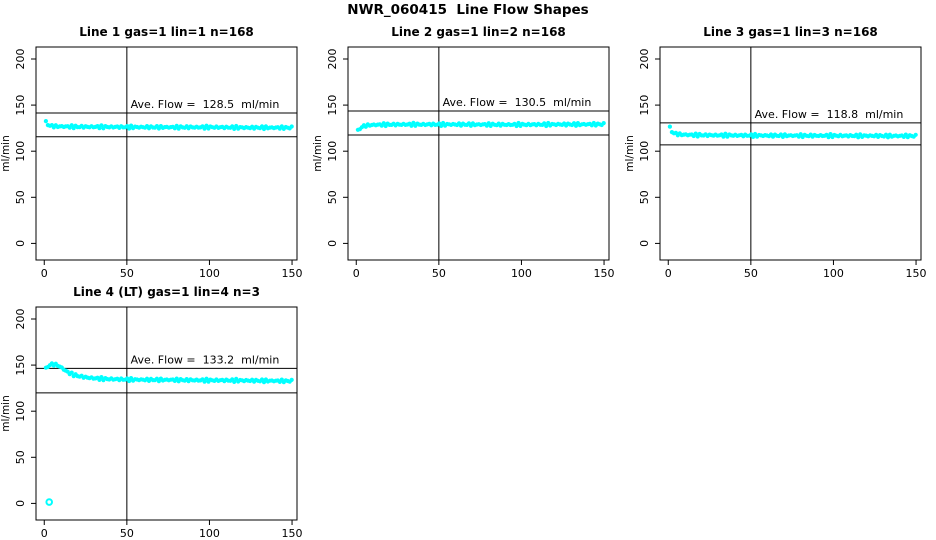 The height and width of the screenshot is (540, 936). What do you see at coordinates (166, 292) in the screenshot?
I see `panel-title: Line 4 (LT) gas=1 lin=4 n=3` at bounding box center [166, 292].